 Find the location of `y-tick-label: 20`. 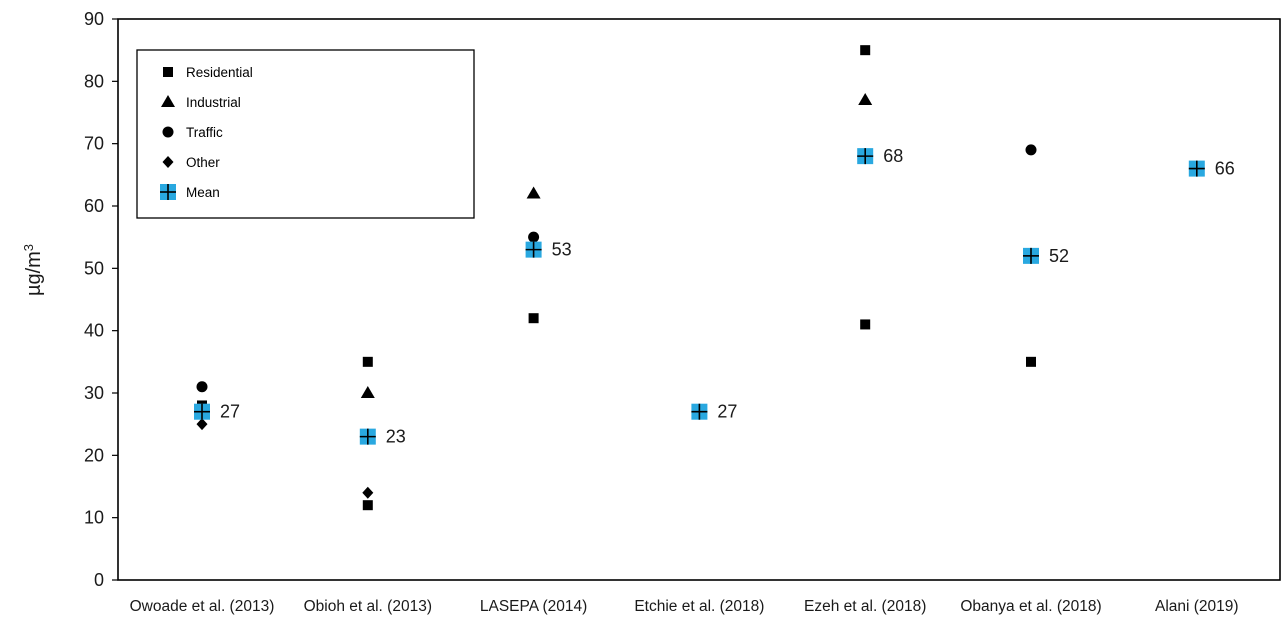

y-tick-label: 20 is located at coordinates (94, 455).